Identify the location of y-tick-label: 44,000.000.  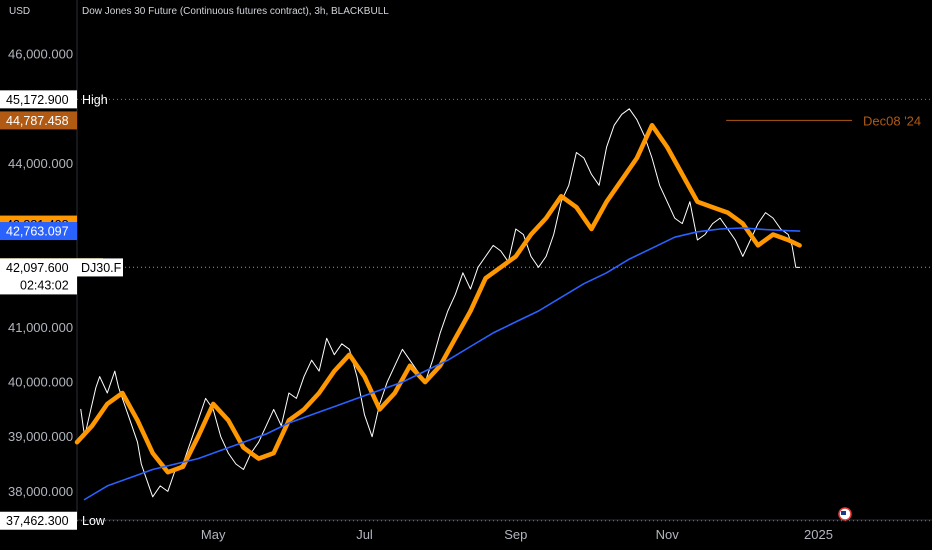
(40, 163).